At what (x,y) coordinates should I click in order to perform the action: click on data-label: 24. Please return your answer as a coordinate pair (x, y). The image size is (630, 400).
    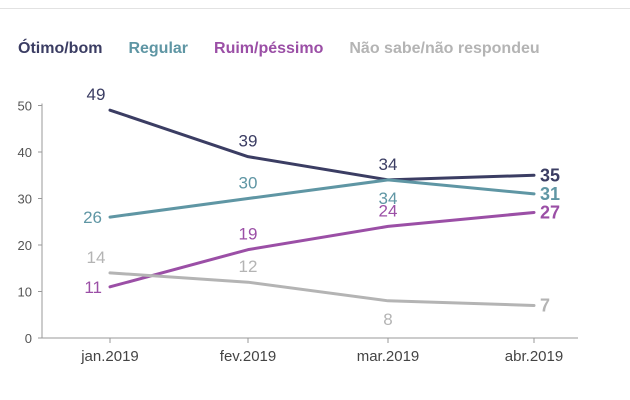
    Looking at the image, I should click on (388, 210).